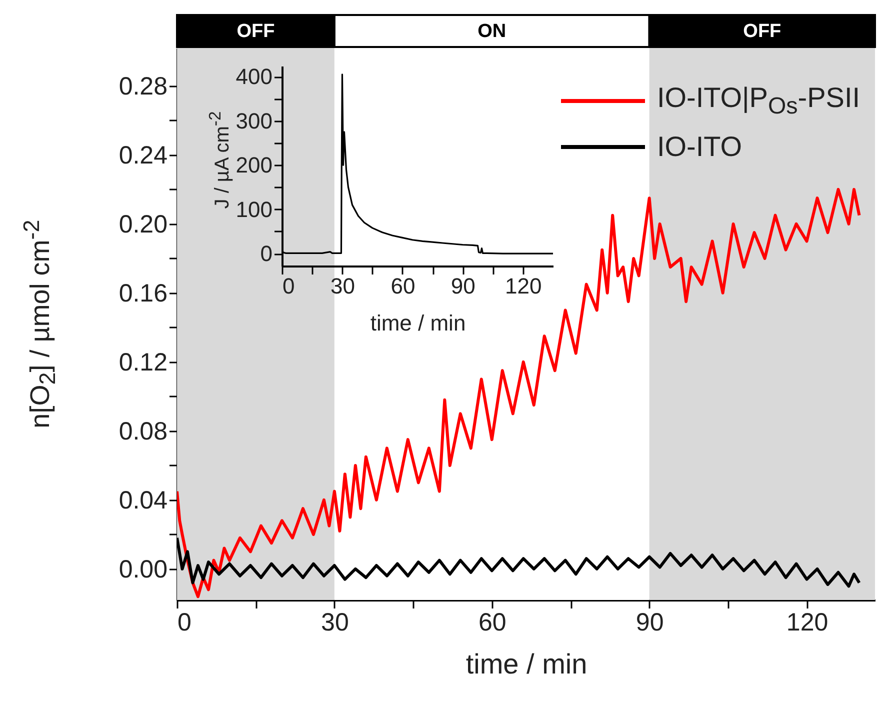  What do you see at coordinates (143, 155) in the screenshot?
I see `y-tick-label: 0.24` at bounding box center [143, 155].